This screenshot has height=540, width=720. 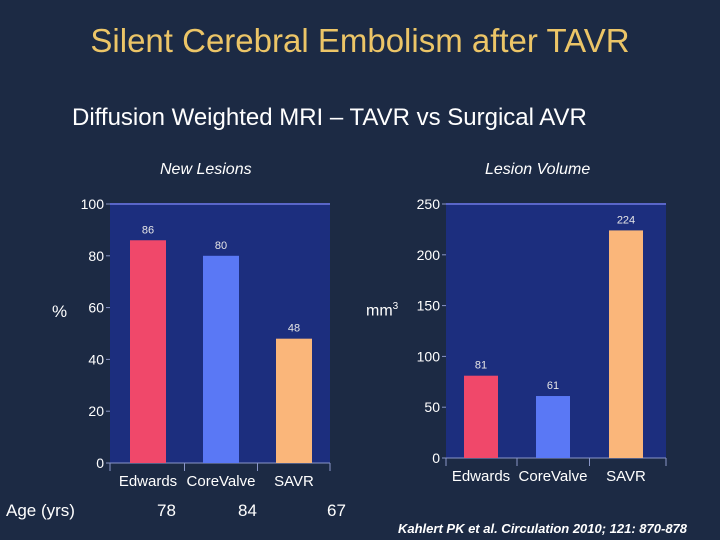 I want to click on new-lesions-category-label-savr: SAVR, so click(x=294, y=481).